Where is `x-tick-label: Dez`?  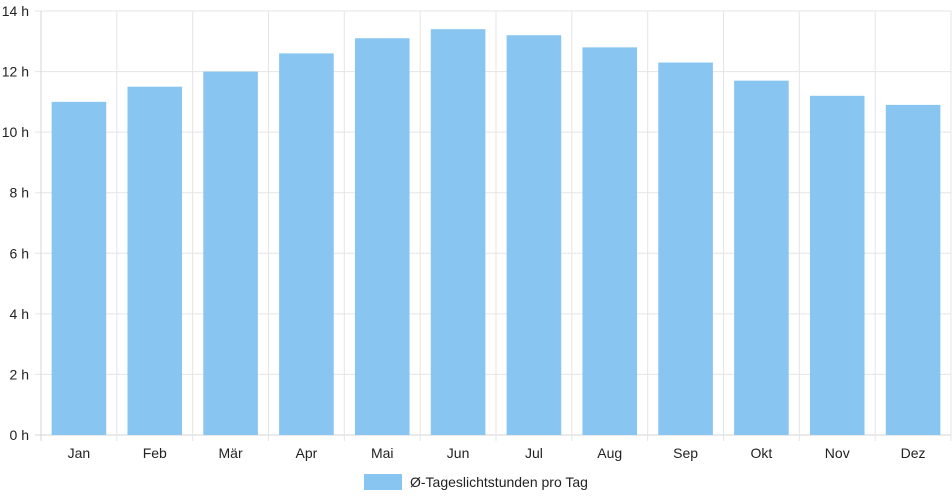 x-tick-label: Dez is located at coordinates (913, 453).